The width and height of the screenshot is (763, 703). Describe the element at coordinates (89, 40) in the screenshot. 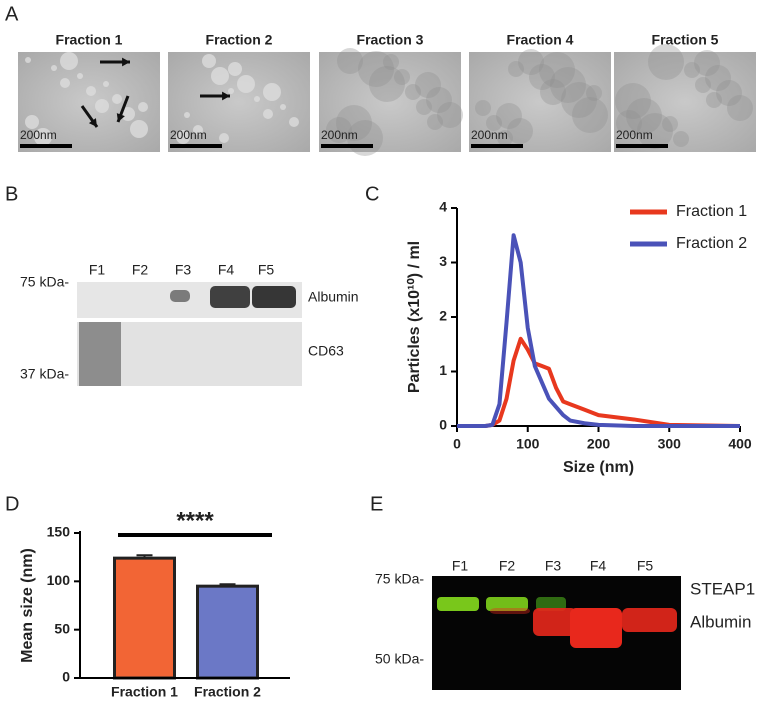

I see `image-title: Fraction 1` at that location.